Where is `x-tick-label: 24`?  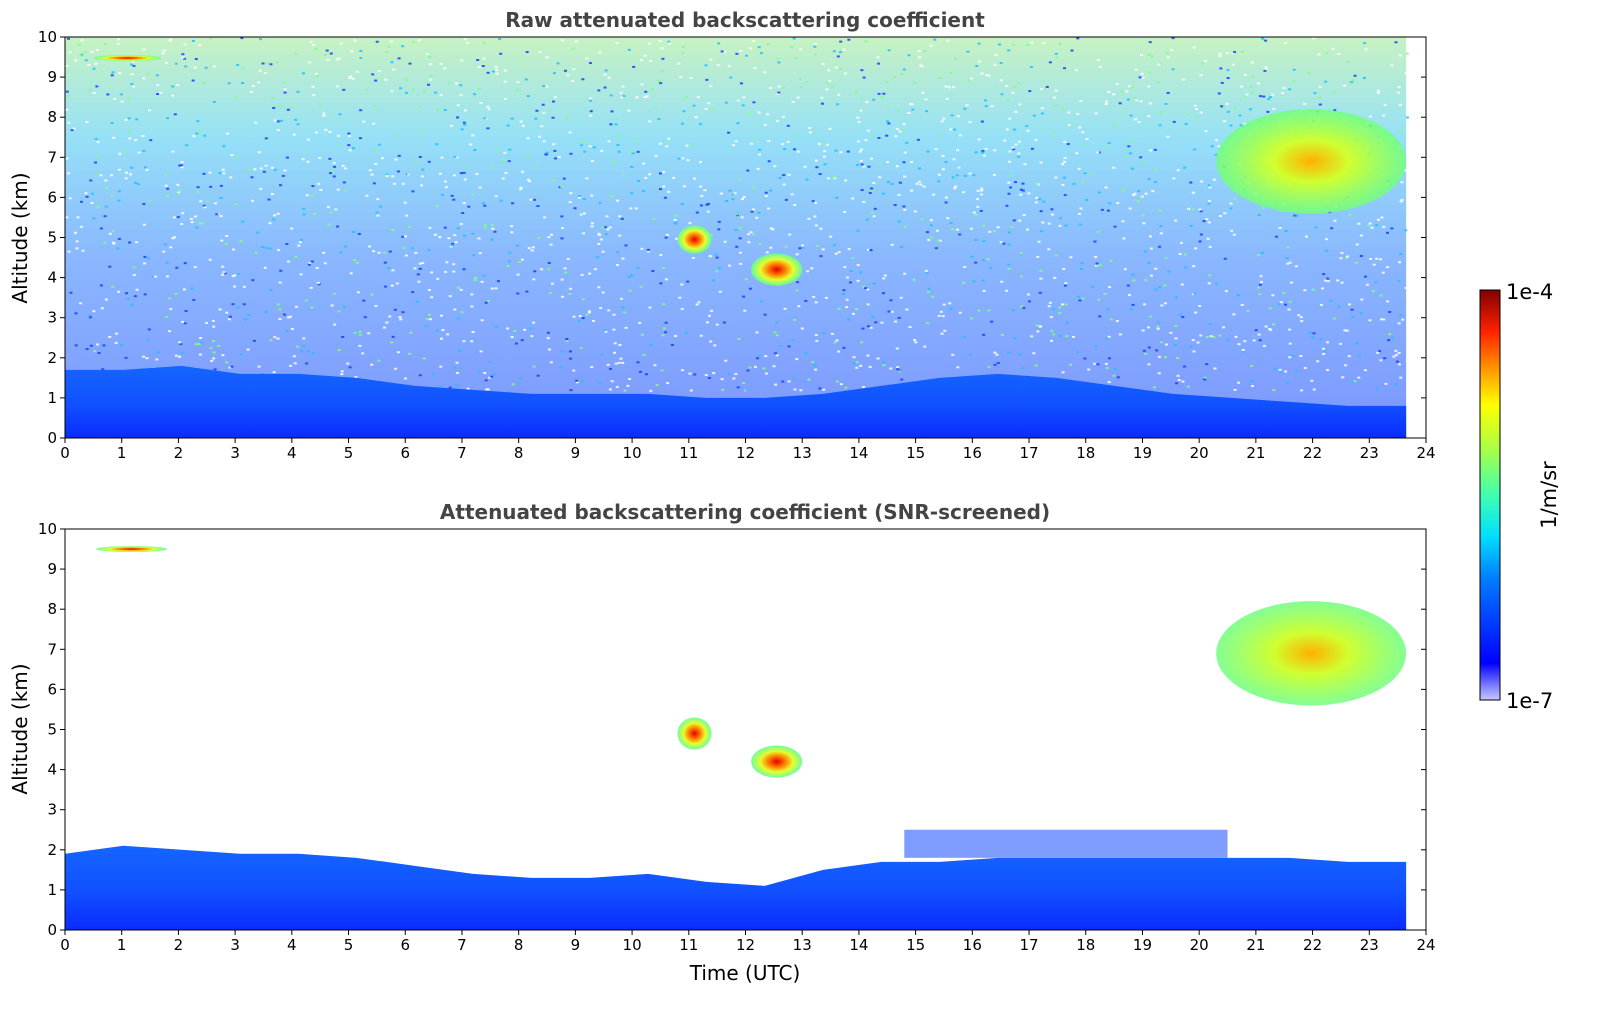 x-tick-label: 24 is located at coordinates (1425, 945).